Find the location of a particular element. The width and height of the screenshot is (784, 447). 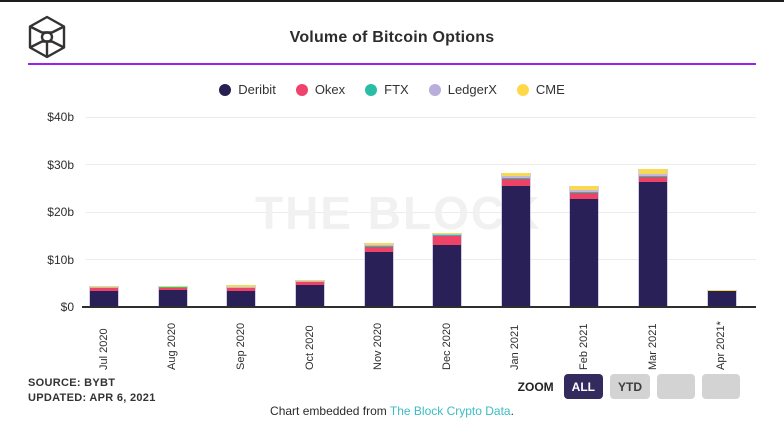

zoom-button-ytd: YTD is located at coordinates (630, 386).